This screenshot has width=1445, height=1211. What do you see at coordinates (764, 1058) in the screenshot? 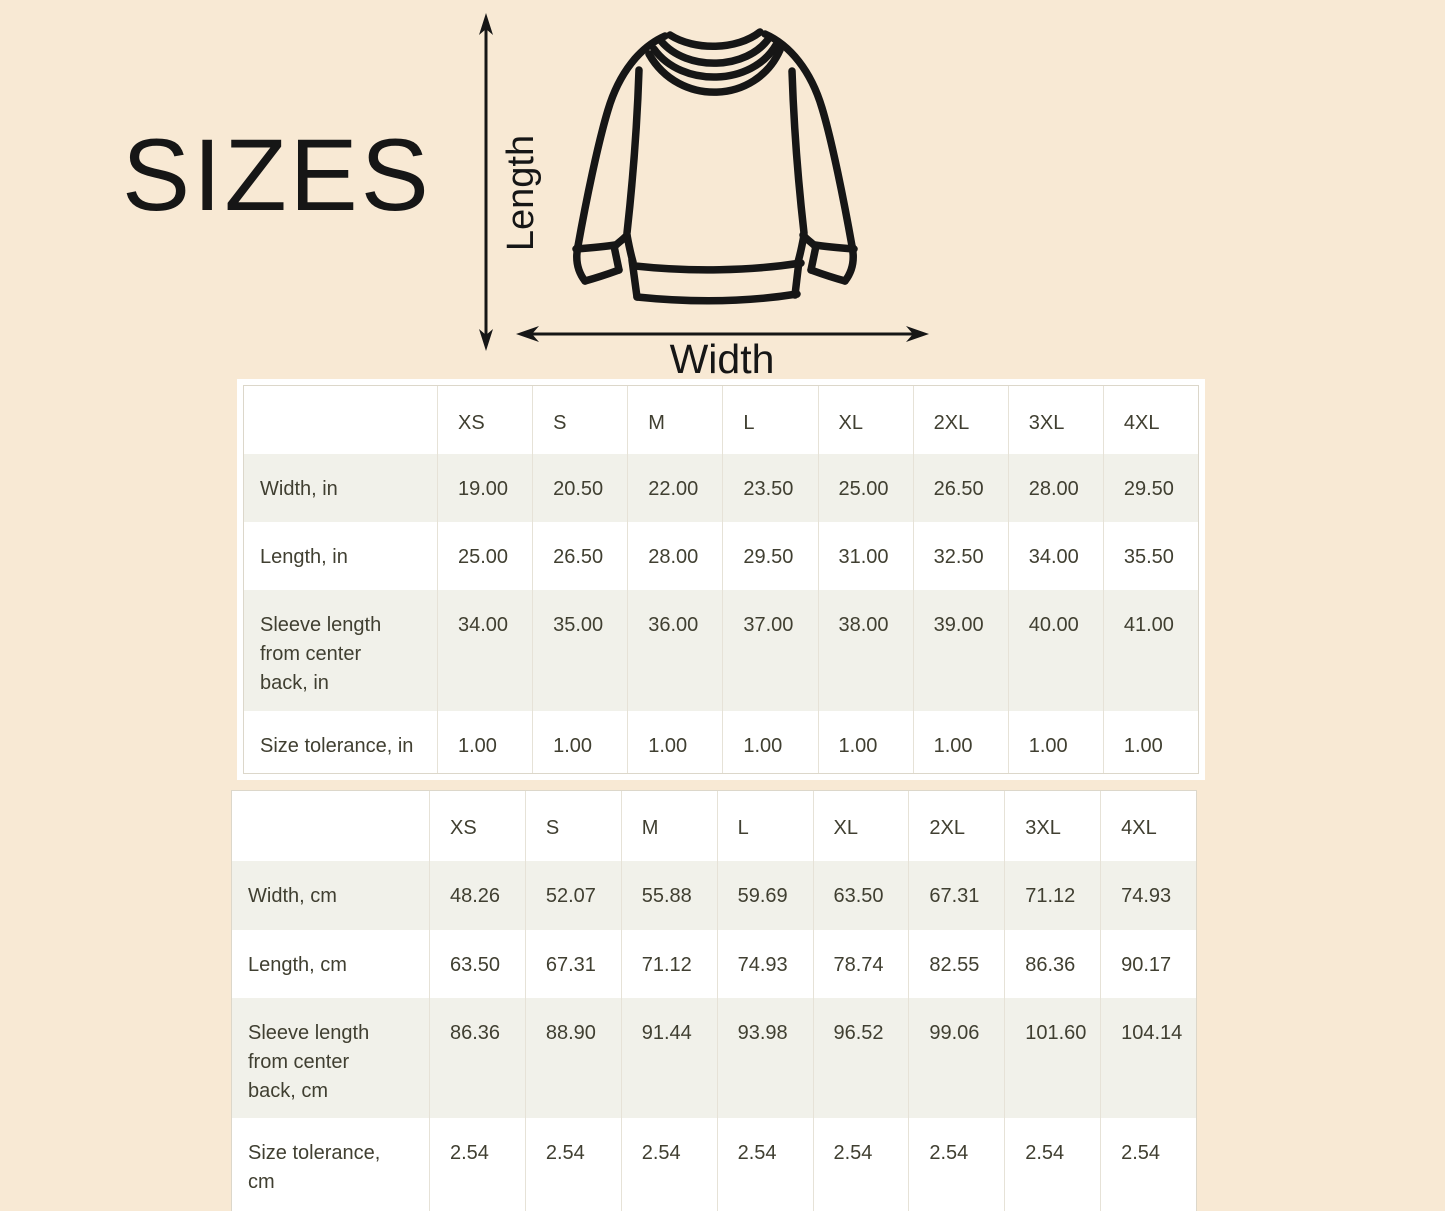
I see `value-cell: 93.98` at bounding box center [764, 1058].